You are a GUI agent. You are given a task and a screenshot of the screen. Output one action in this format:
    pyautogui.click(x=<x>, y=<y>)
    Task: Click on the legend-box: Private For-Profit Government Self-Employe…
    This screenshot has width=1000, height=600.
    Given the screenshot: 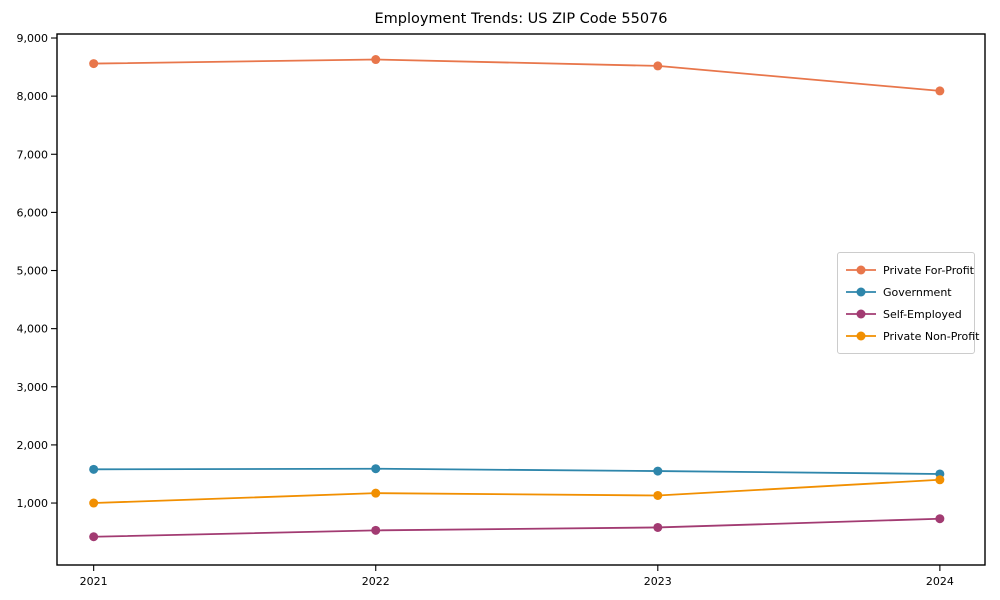 What is the action you would take?
    pyautogui.click(x=908, y=303)
    